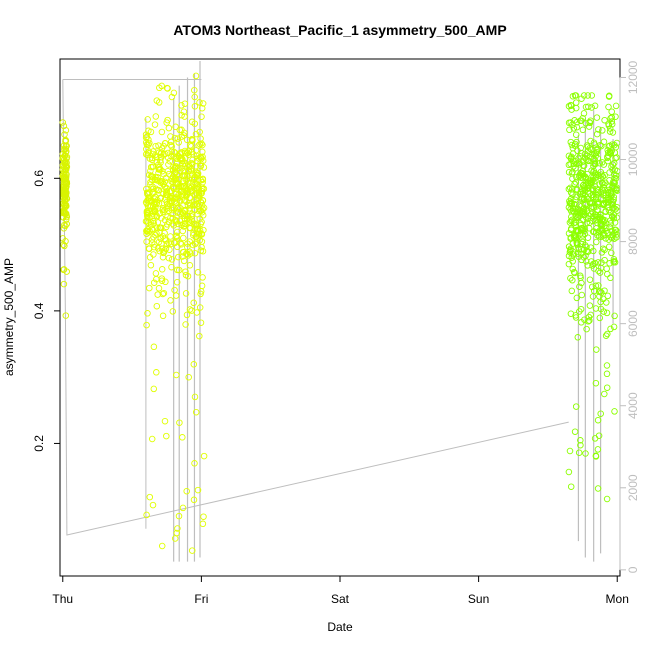 This screenshot has height=650, width=650. Describe the element at coordinates (478, 599) in the screenshot. I see `x-tick-label: Sun` at that location.